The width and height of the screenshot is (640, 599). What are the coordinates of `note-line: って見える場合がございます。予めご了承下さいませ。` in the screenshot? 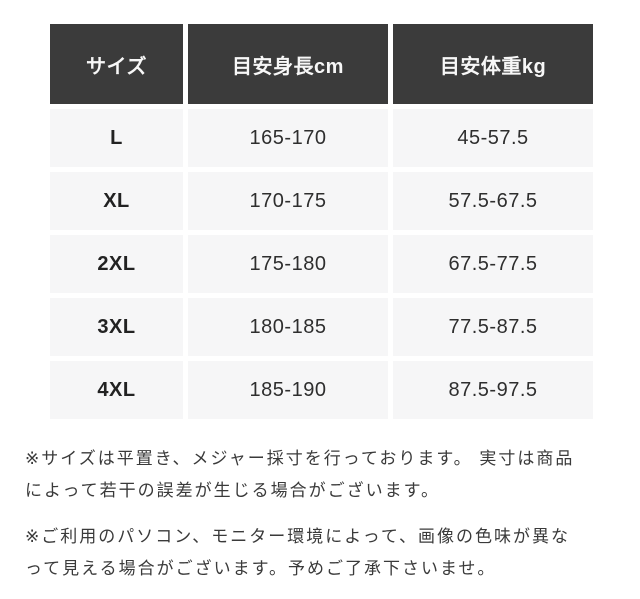 It's located at (261, 568).